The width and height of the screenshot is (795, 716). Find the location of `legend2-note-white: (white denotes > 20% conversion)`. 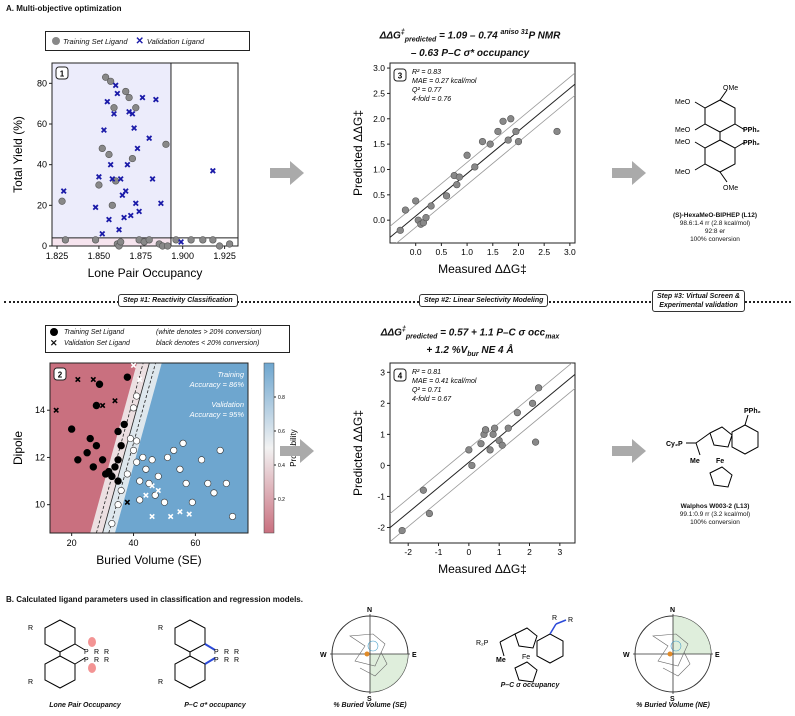

legend2-note-white: (white denotes > 20% conversion) is located at coordinates (209, 332).